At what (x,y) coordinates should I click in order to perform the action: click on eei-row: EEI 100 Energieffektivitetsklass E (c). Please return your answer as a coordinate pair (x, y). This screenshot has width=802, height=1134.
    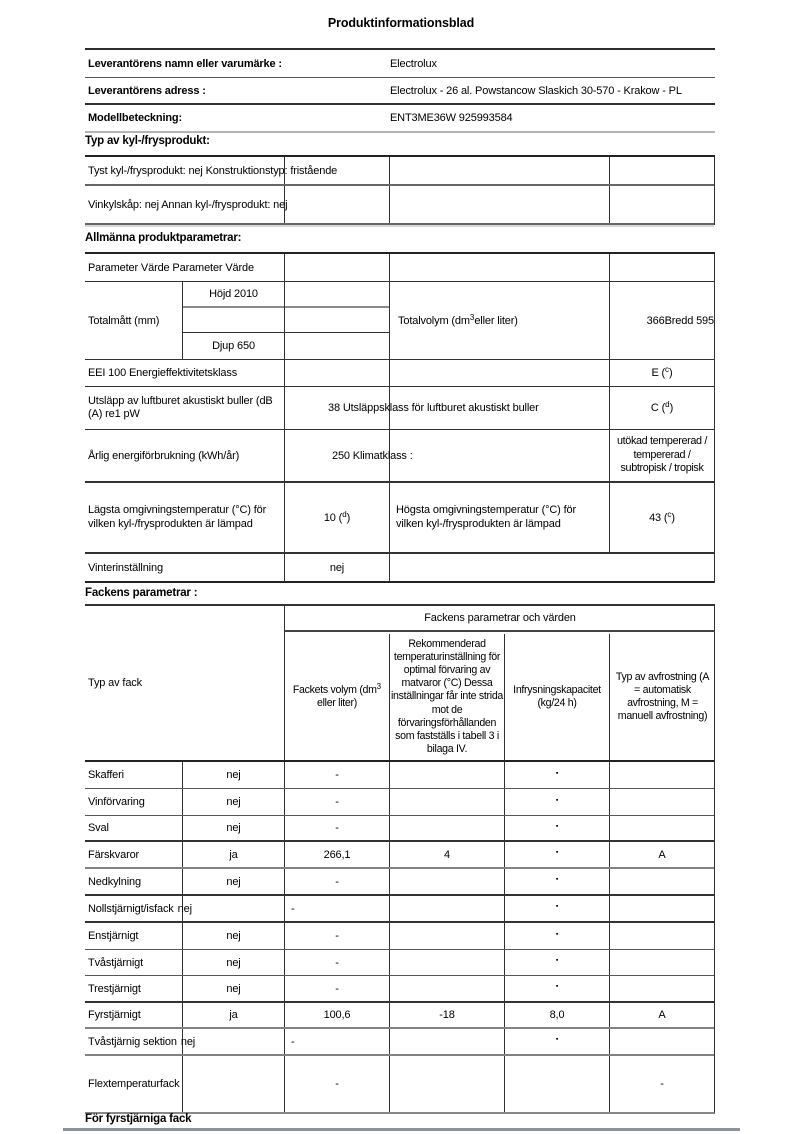
    Looking at the image, I should click on (399, 373).